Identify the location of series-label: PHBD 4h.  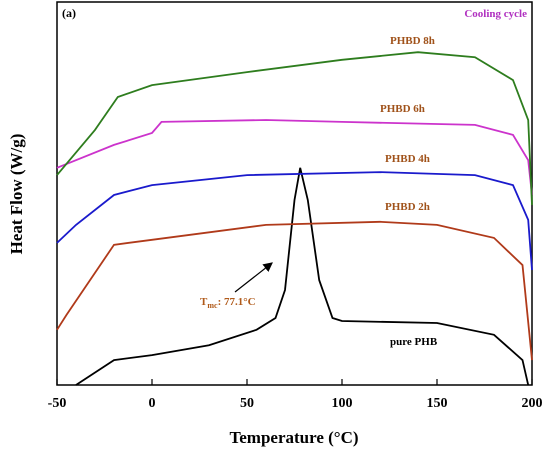
(407, 159).